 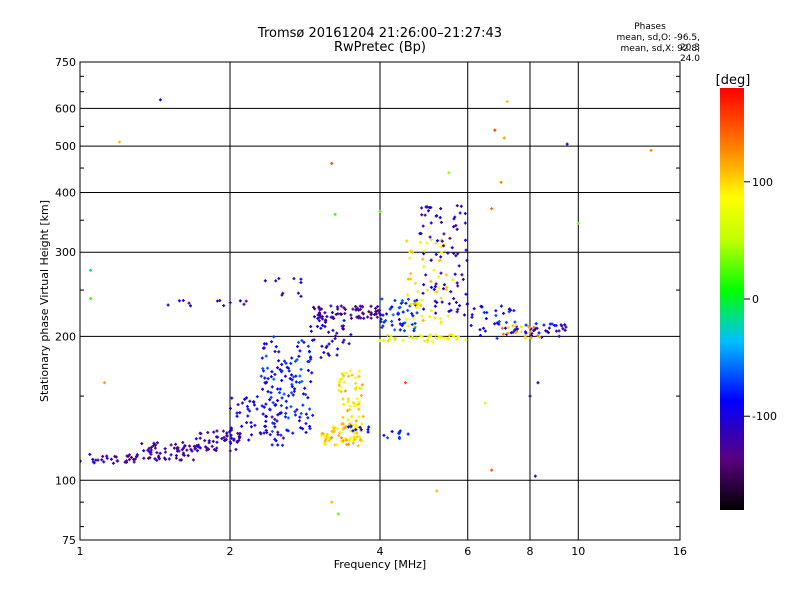 What do you see at coordinates (65, 252) in the screenshot?
I see `y-tick-label: 300` at bounding box center [65, 252].